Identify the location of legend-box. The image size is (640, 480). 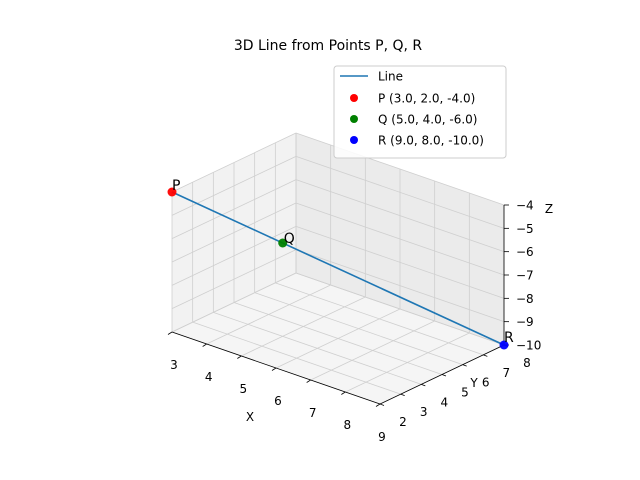
(420, 112).